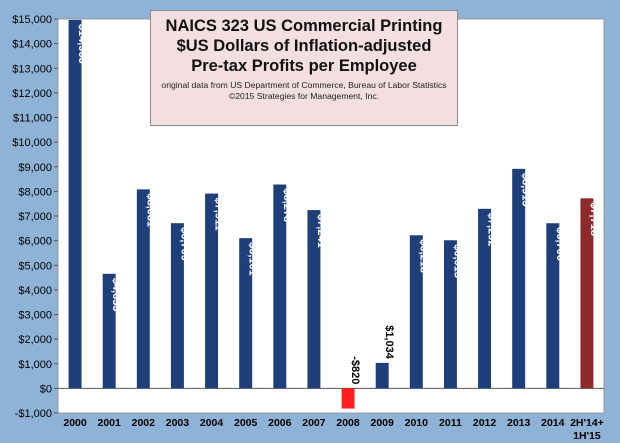  What do you see at coordinates (253, 259) in the screenshot?
I see `bar-value-label: $6,101` at bounding box center [253, 259].